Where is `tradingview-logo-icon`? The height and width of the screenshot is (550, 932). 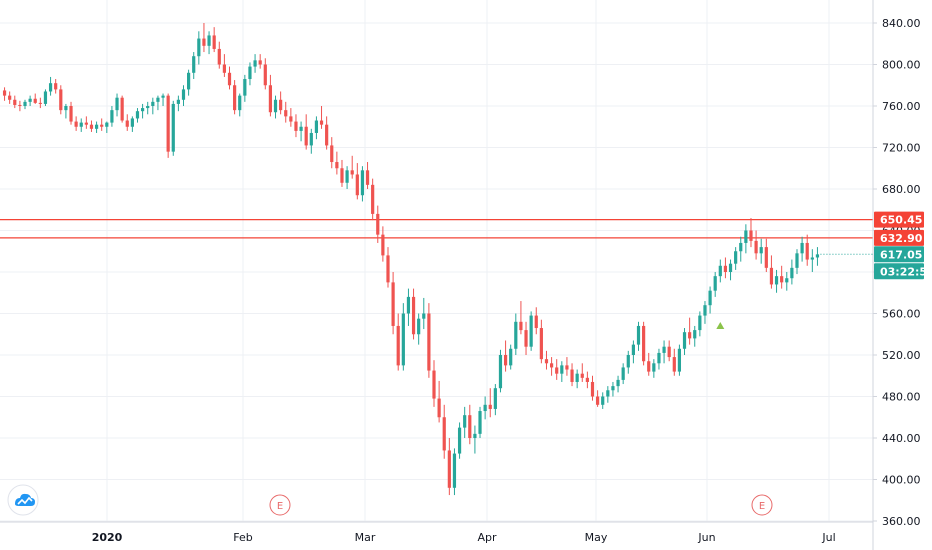
tradingview-logo-icon is located at coordinates (23, 500).